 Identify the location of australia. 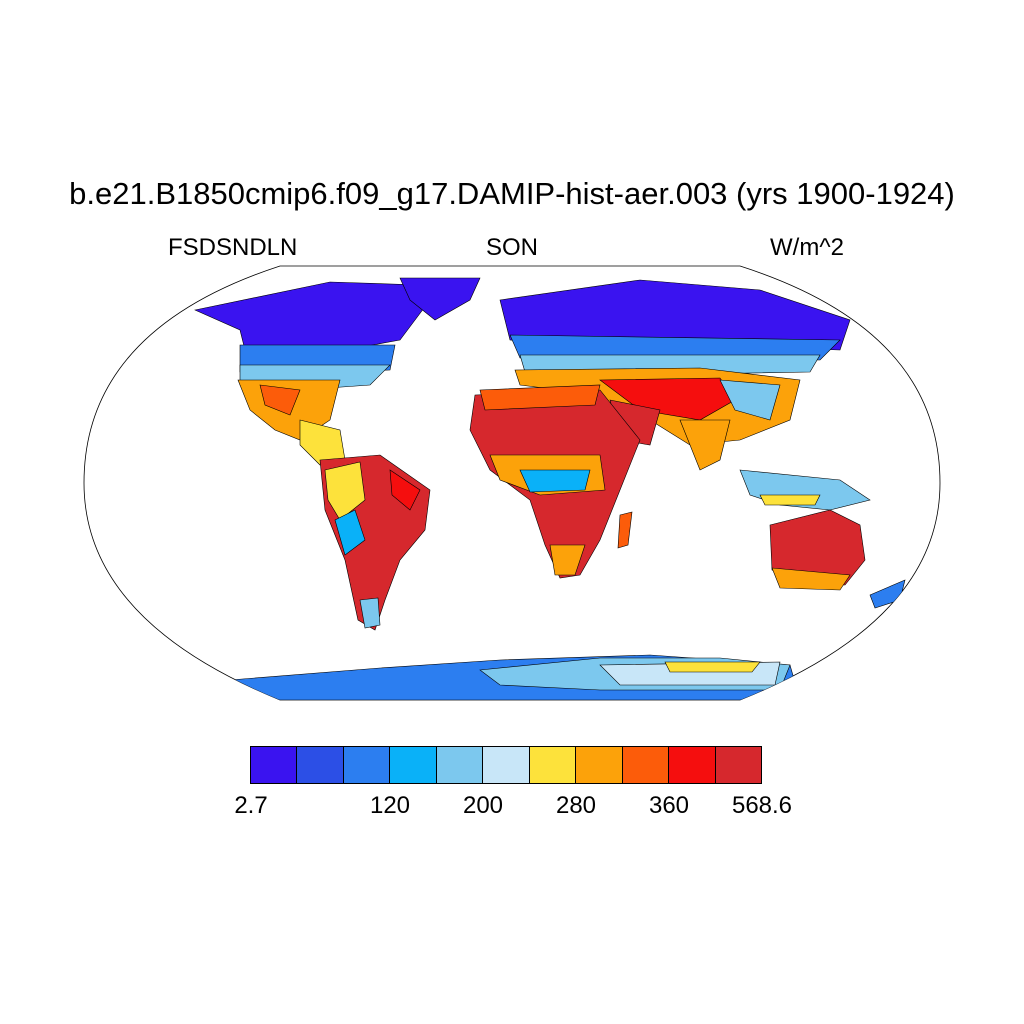
(817, 550).